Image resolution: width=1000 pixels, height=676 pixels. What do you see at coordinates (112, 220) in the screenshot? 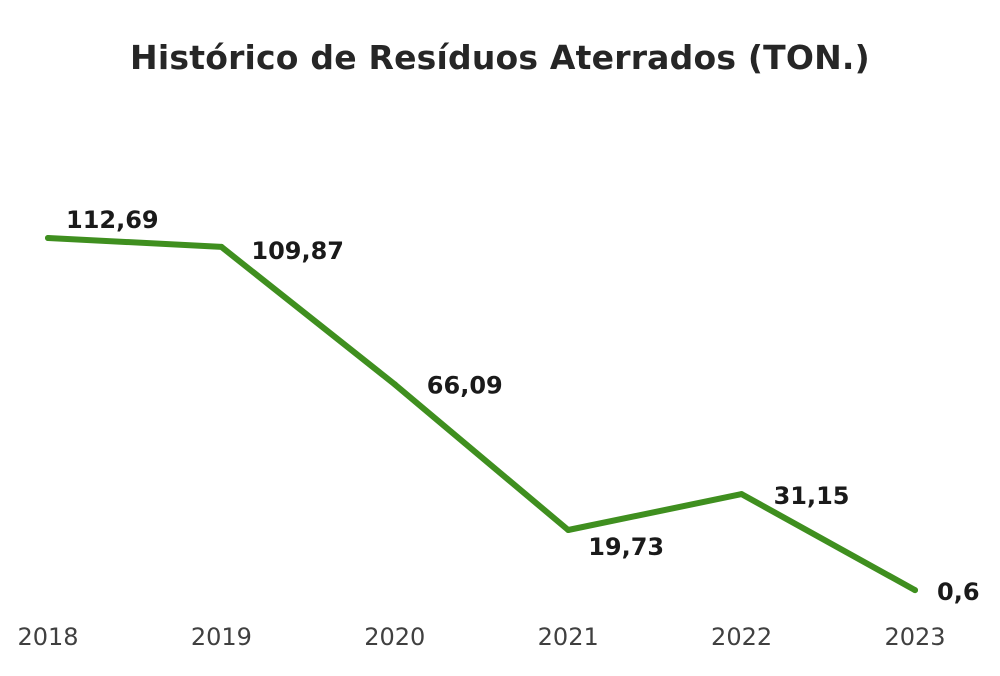
I see `data-label-2018: 112,69` at bounding box center [112, 220].